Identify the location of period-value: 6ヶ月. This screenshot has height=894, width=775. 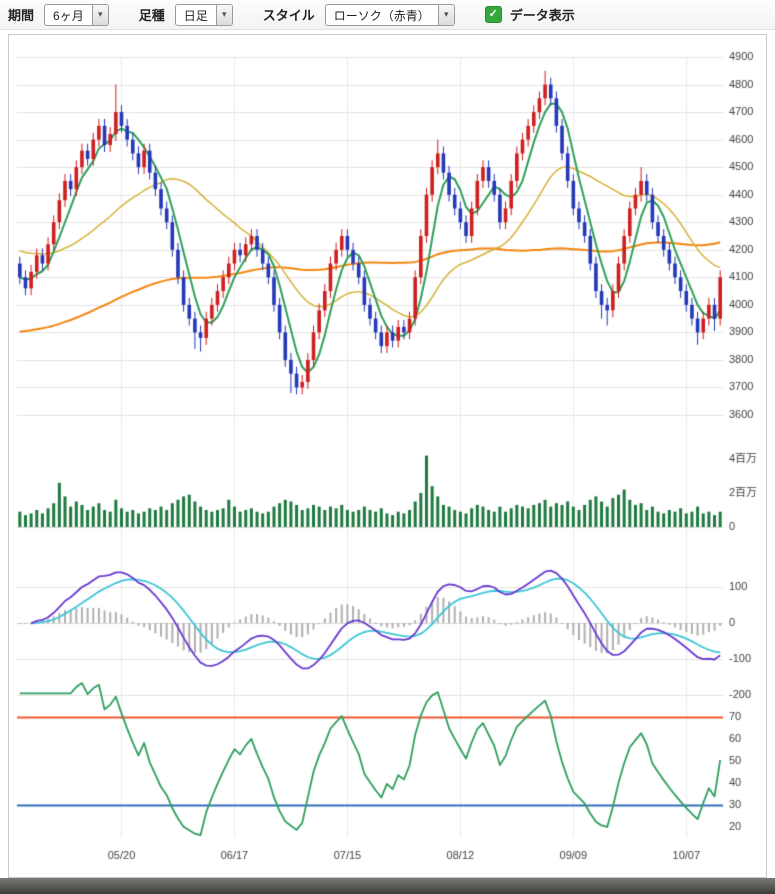
(68, 15).